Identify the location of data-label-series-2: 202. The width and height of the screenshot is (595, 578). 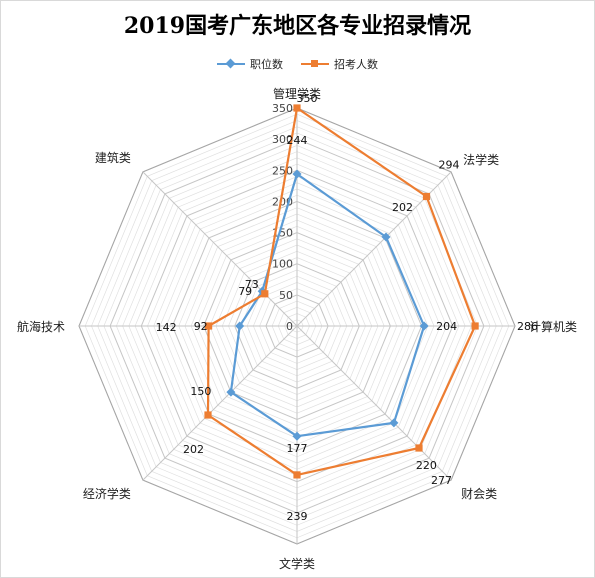
(193, 449).